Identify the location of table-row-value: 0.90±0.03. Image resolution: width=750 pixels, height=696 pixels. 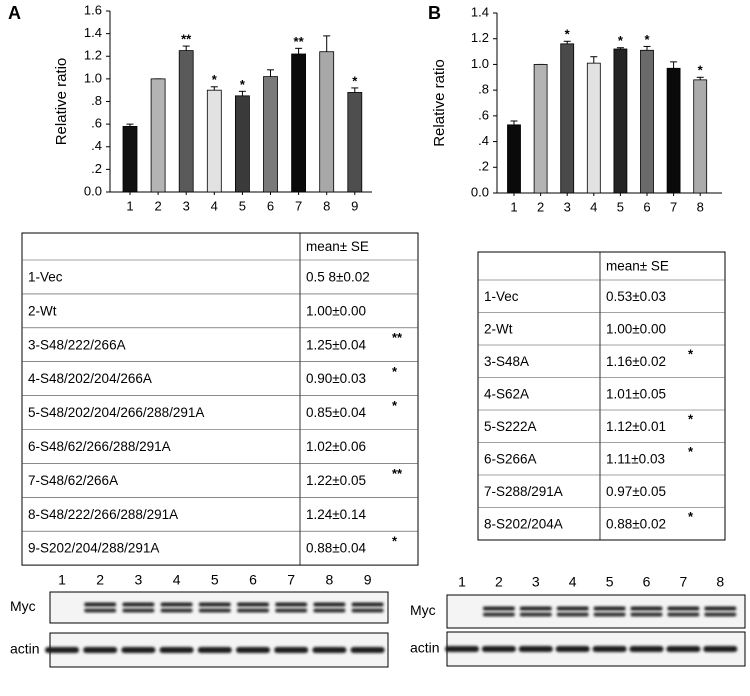
(336, 378).